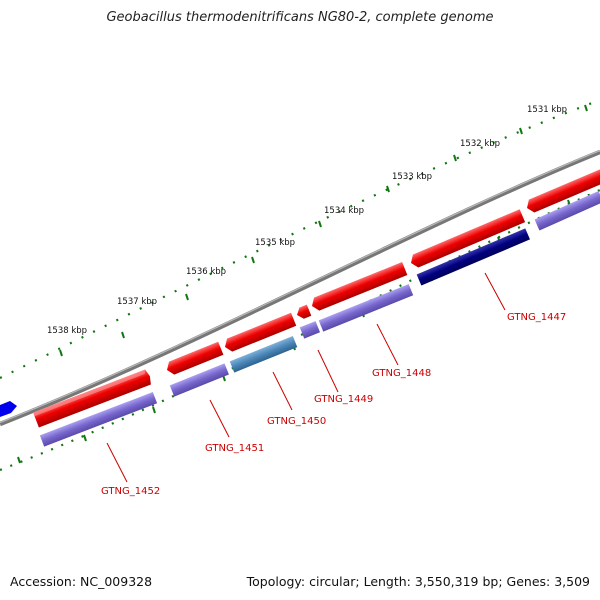  I want to click on kbp-label-1535: 1535 kbp, so click(275, 243).